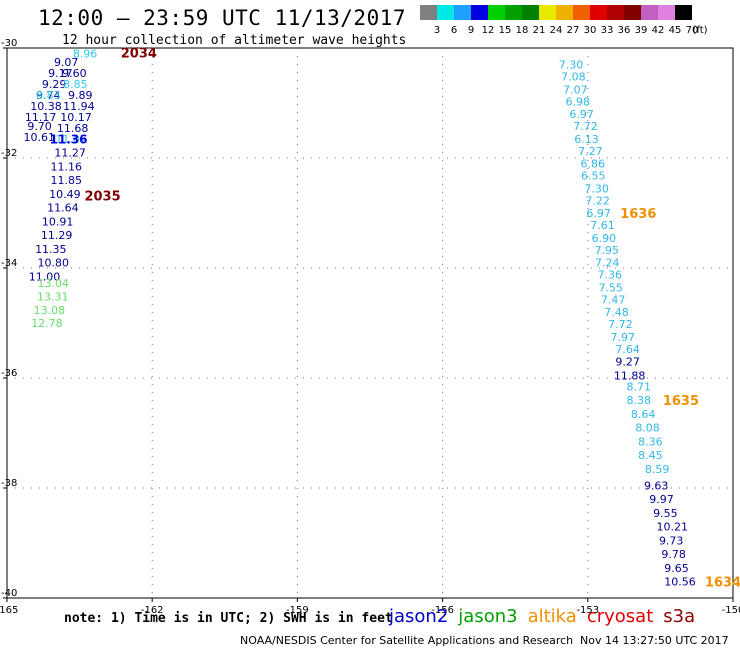 This screenshot has height=650, width=740. I want to click on latitude-tick-label: -40, so click(9, 593).